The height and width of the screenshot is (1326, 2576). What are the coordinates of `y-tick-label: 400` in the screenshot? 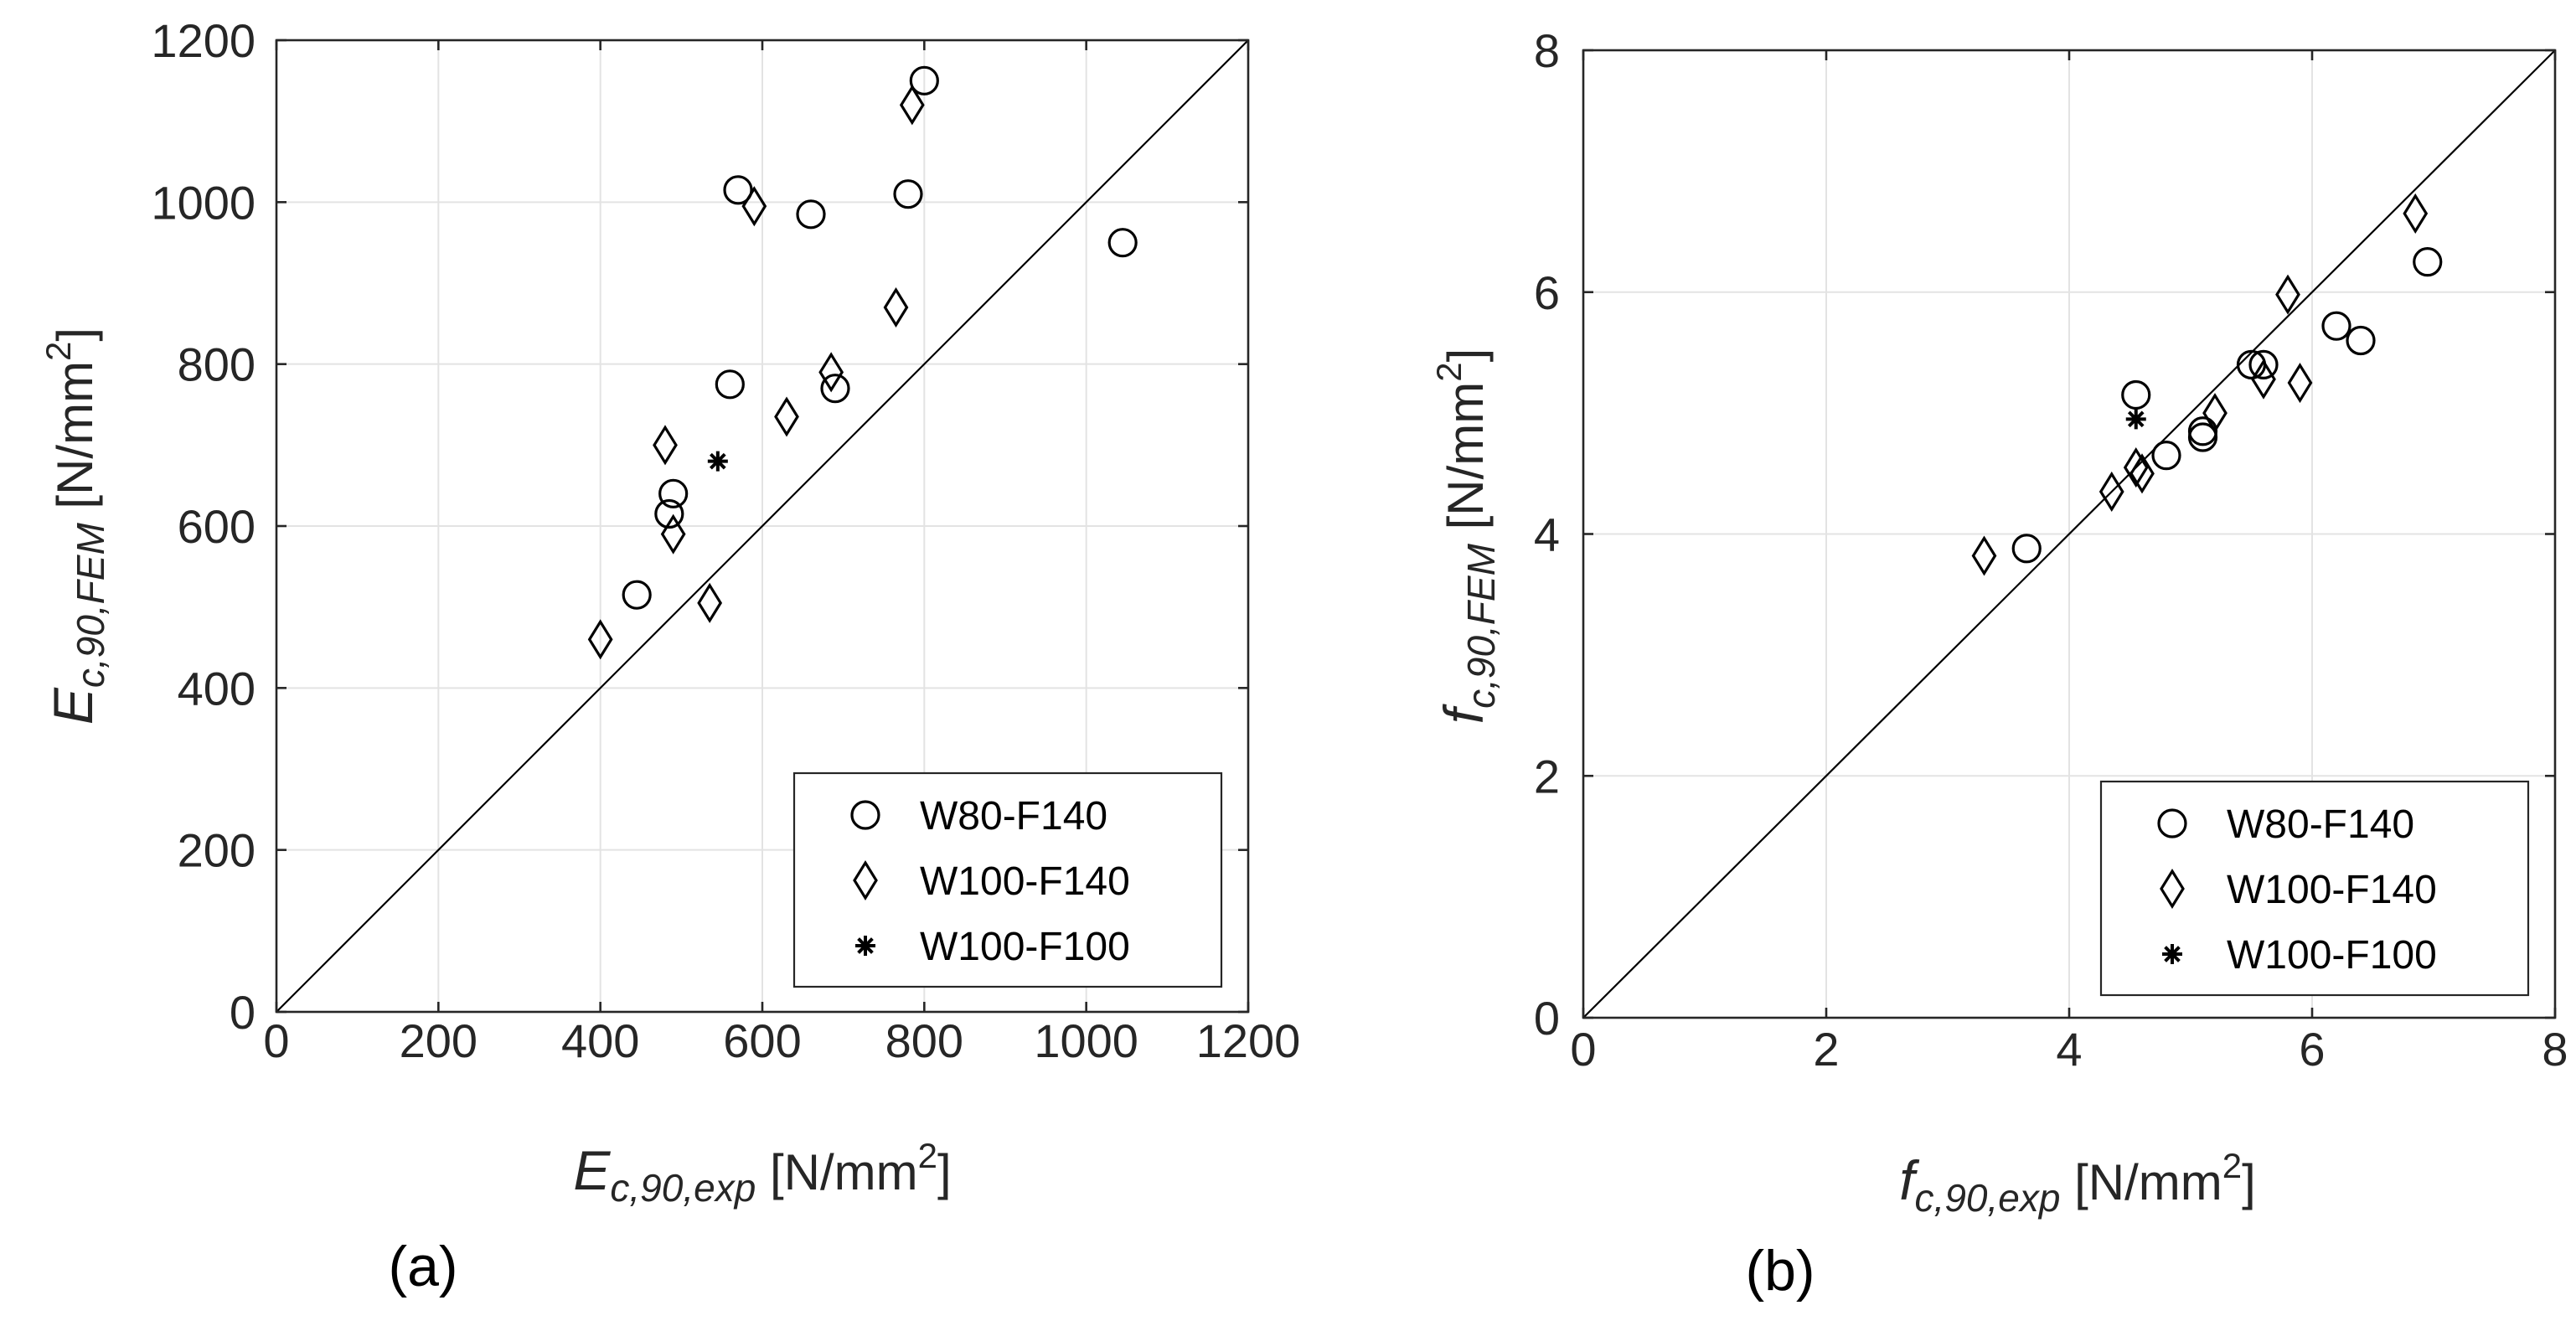 It's located at (217, 688).